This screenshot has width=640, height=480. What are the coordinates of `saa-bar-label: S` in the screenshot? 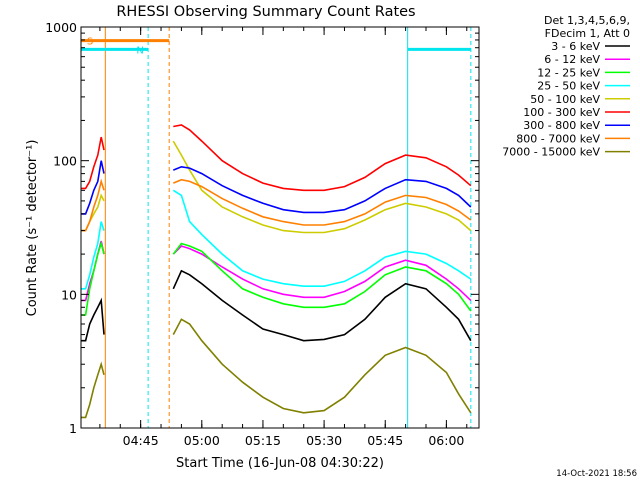 It's located at (90, 42).